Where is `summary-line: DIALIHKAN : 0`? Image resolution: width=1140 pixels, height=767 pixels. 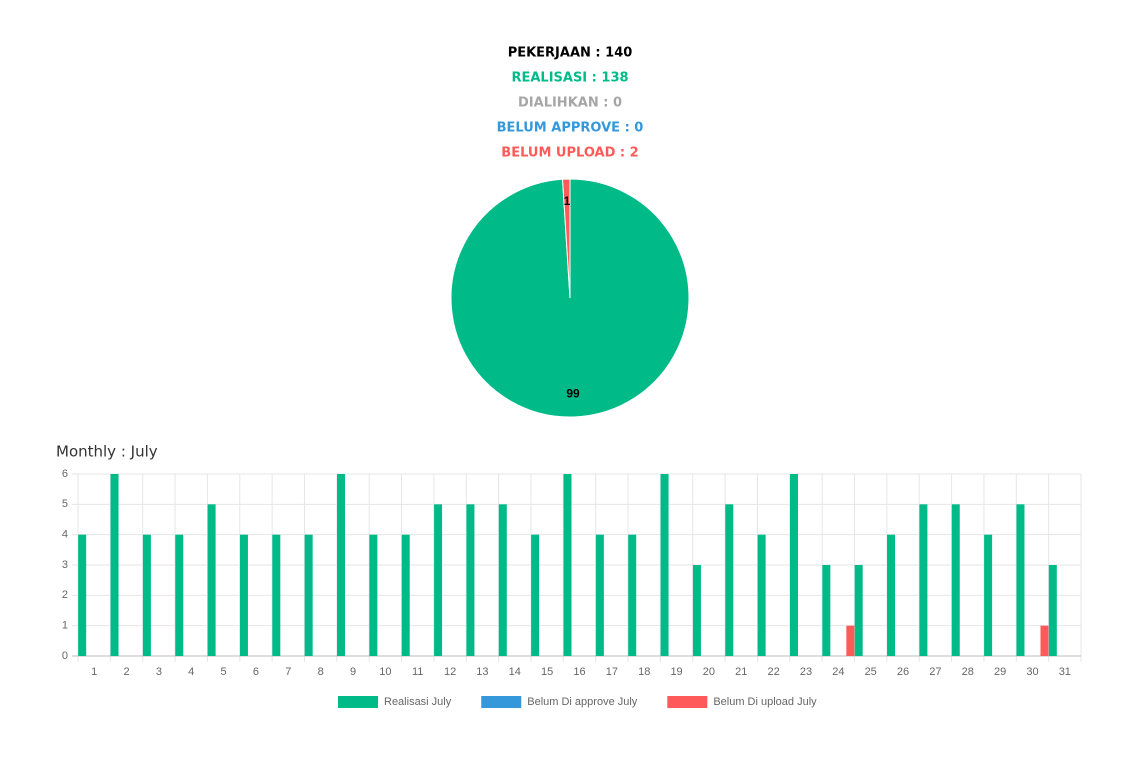 summary-line: DIALIHKAN : 0 is located at coordinates (570, 103).